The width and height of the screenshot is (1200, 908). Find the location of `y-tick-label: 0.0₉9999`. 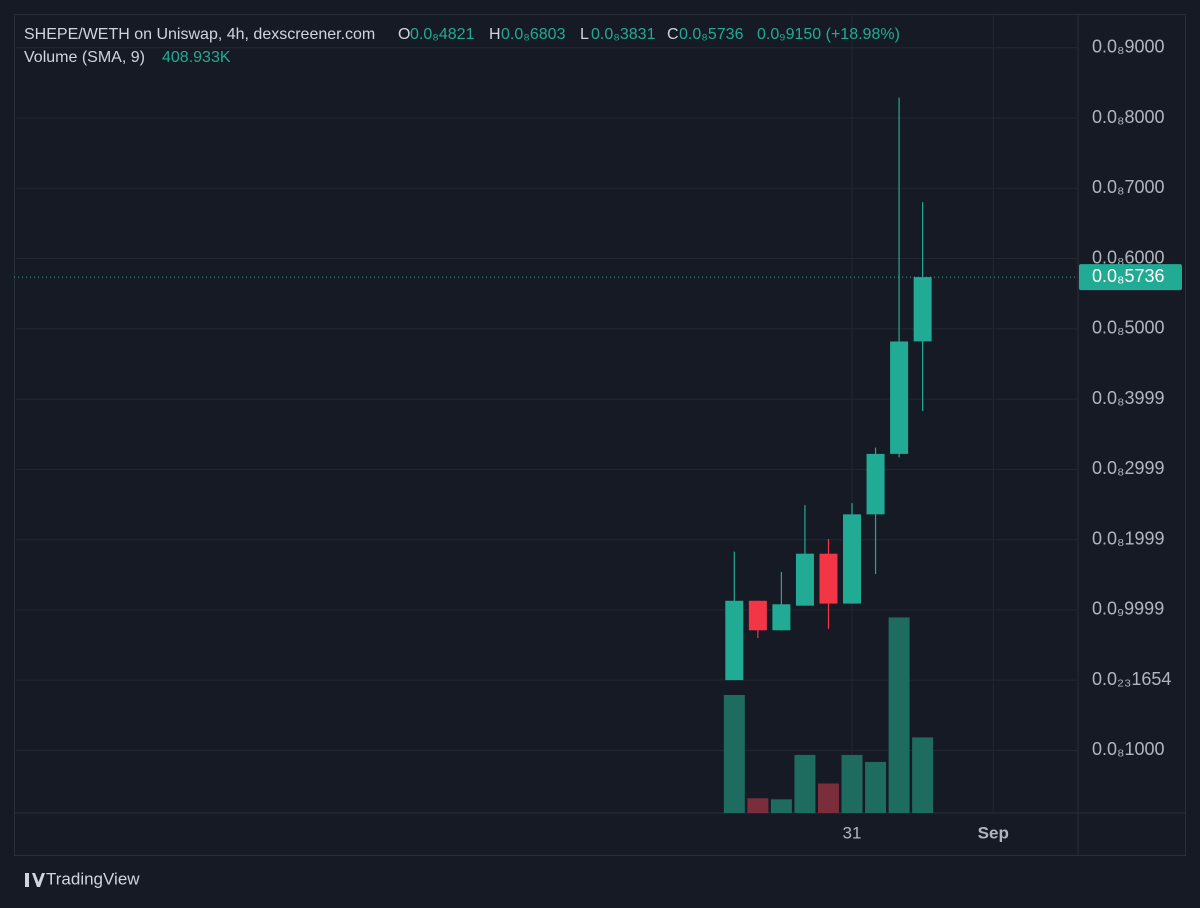

y-tick-label: 0.0₉9999 is located at coordinates (1128, 609).